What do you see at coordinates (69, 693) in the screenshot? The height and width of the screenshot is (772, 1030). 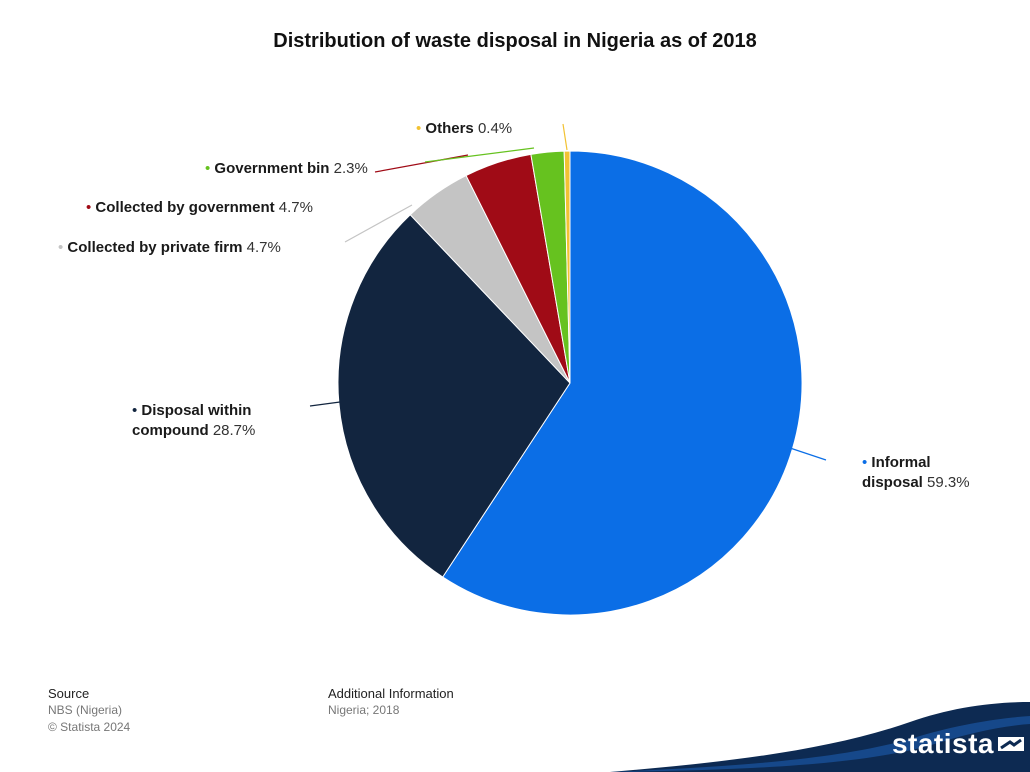 I see `source-heading: Source` at bounding box center [69, 693].